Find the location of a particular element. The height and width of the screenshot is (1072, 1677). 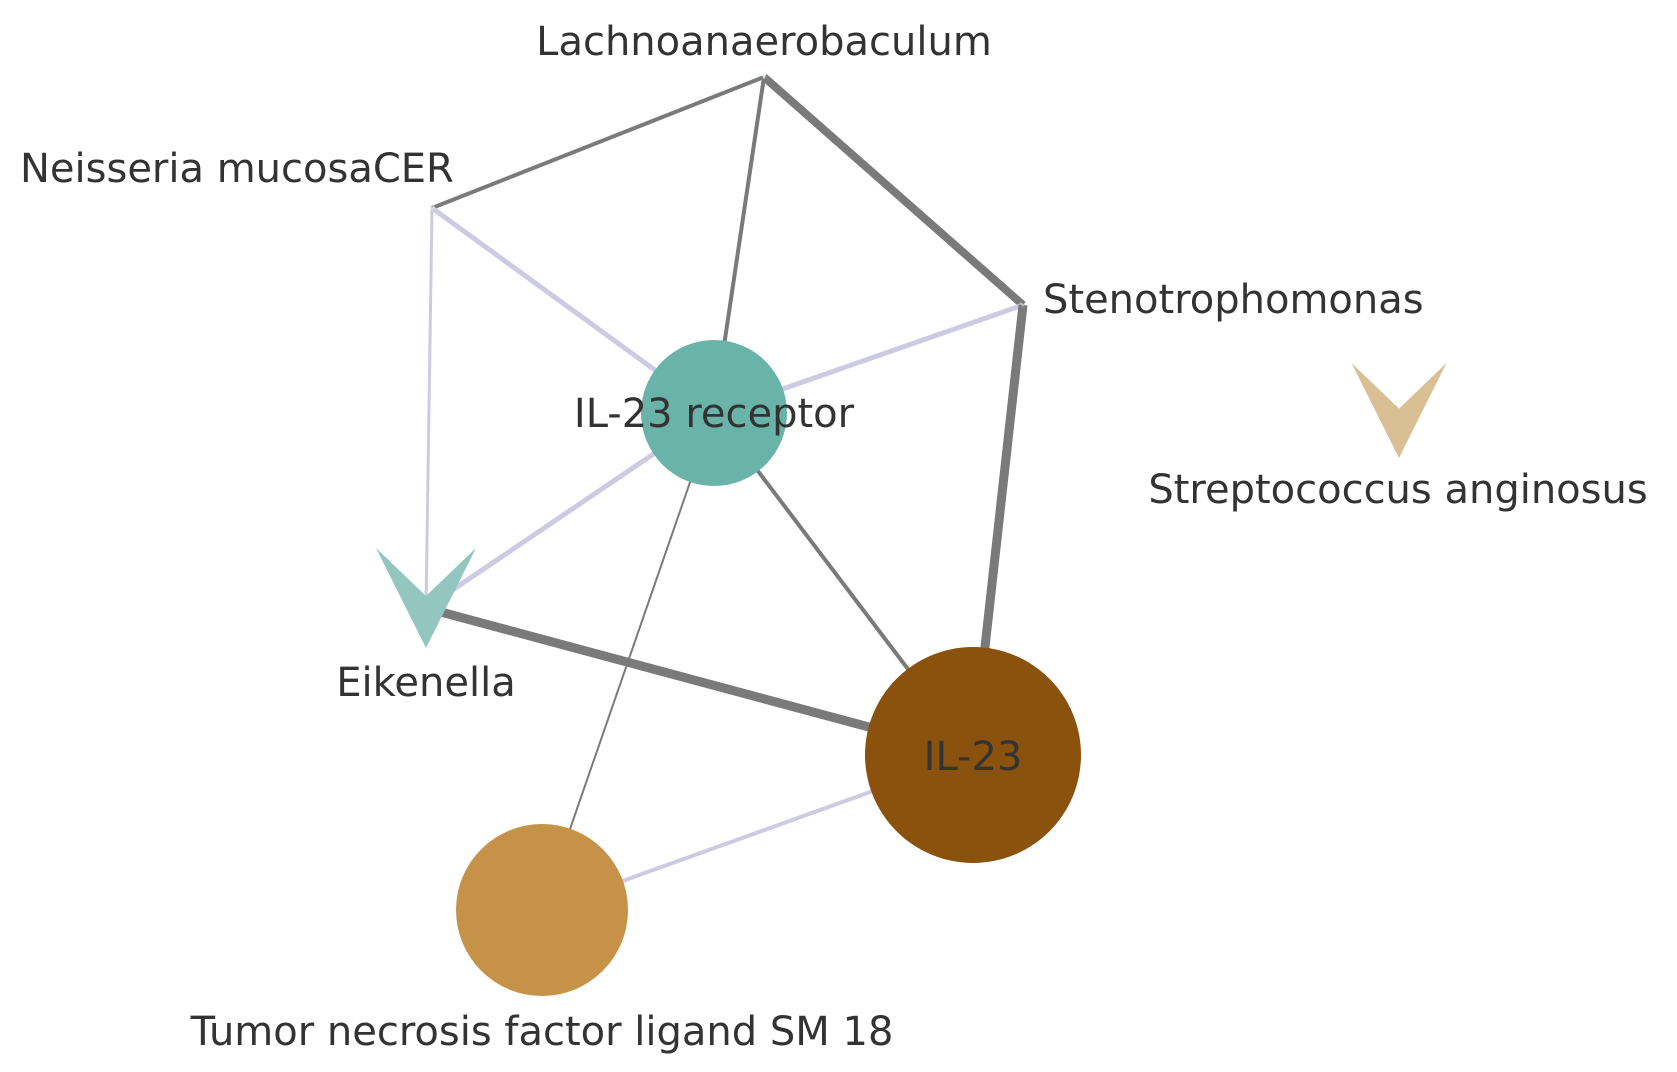

node-il23 is located at coordinates (973, 755).